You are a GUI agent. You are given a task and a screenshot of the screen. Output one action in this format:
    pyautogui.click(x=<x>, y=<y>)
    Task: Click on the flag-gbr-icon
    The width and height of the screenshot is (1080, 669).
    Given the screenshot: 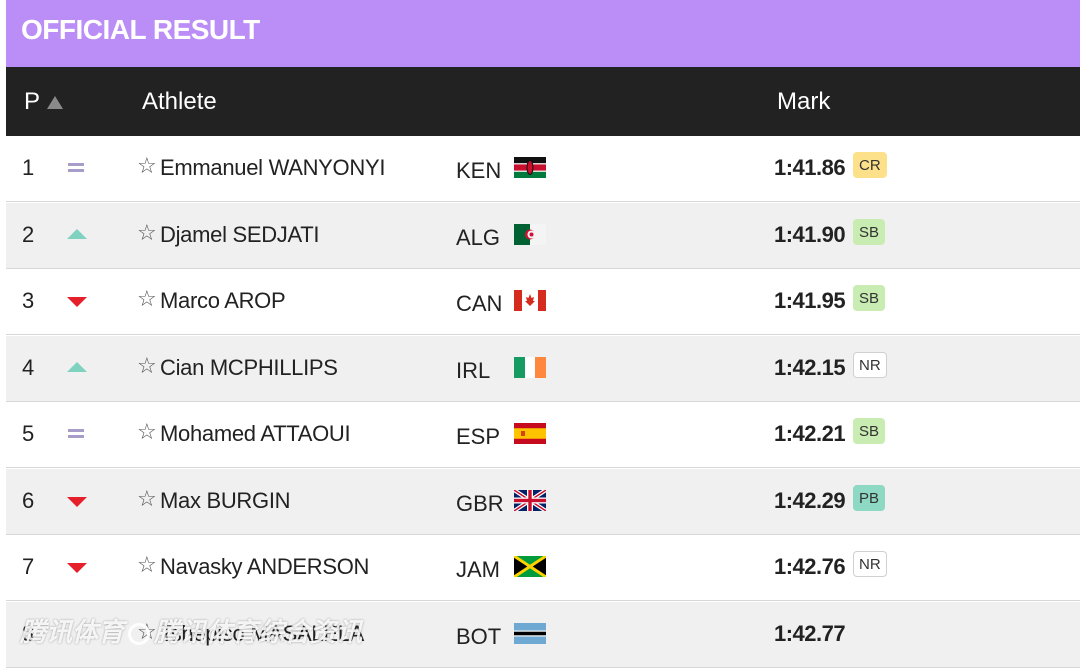 What is the action you would take?
    pyautogui.click(x=530, y=500)
    